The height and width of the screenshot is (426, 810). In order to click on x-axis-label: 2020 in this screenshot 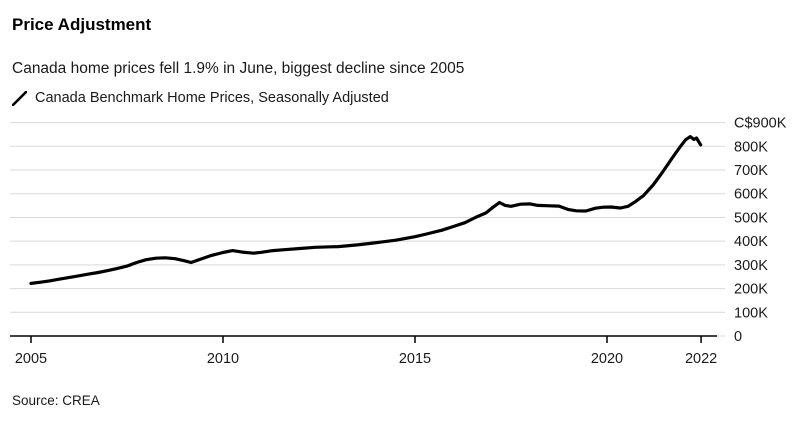, I will do `click(607, 359)`.